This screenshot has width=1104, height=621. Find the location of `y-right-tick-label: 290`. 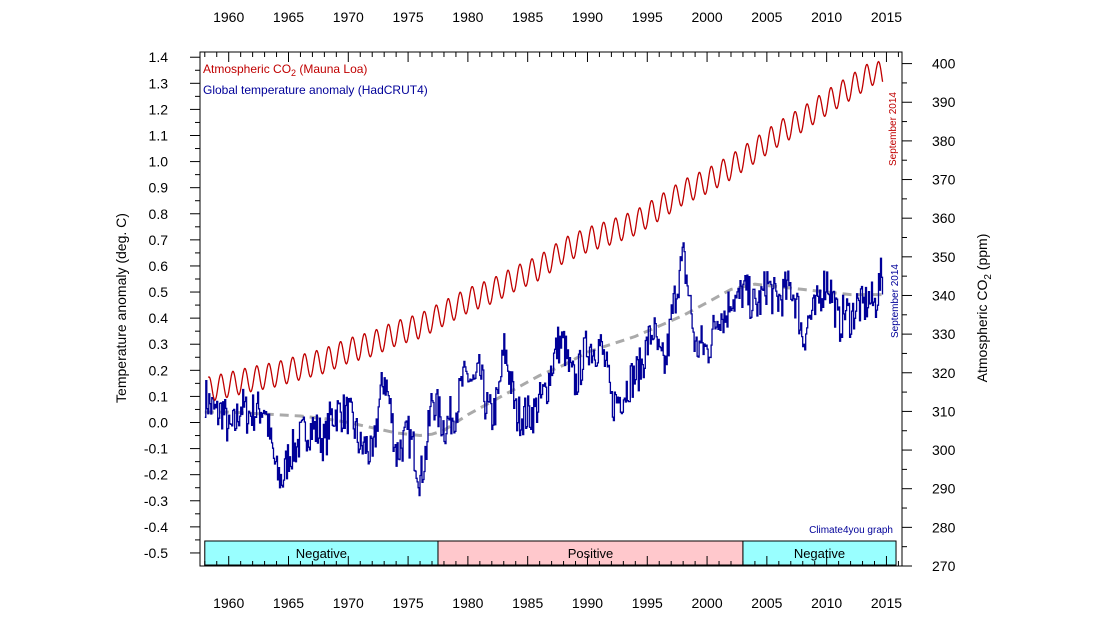

y-right-tick-label: 290 is located at coordinates (944, 489).